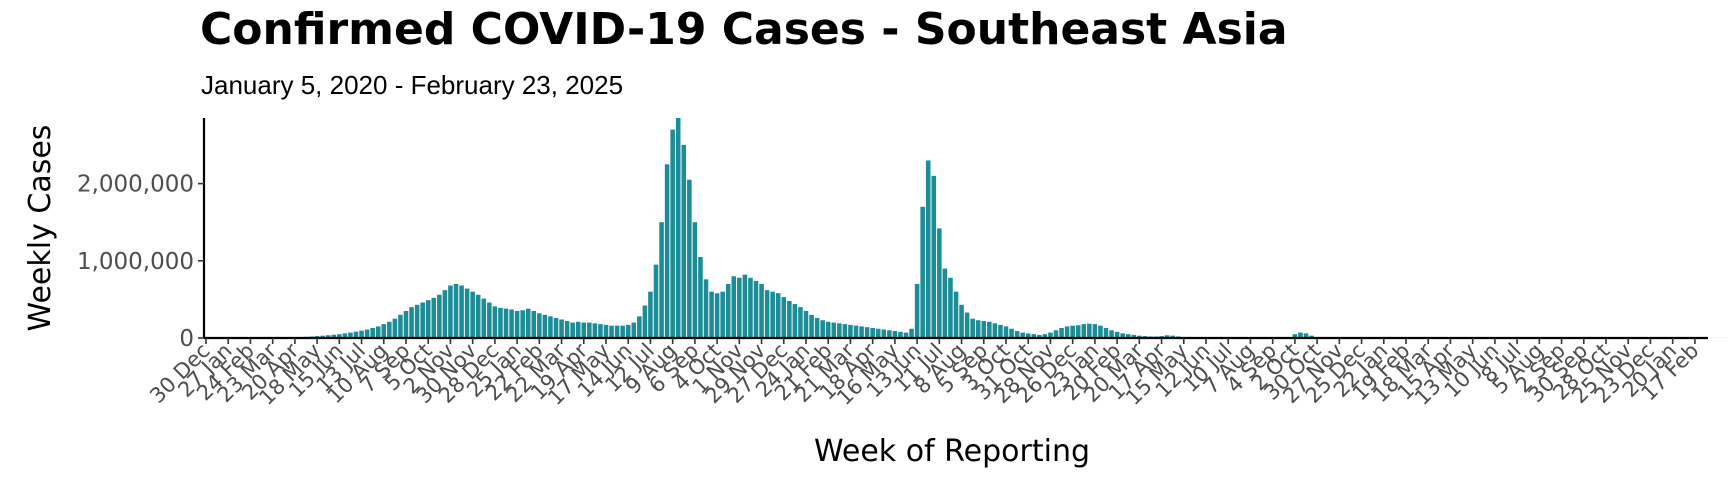  What do you see at coordinates (135, 262) in the screenshot?
I see `y-tick-label: 1,000,000` at bounding box center [135, 262].